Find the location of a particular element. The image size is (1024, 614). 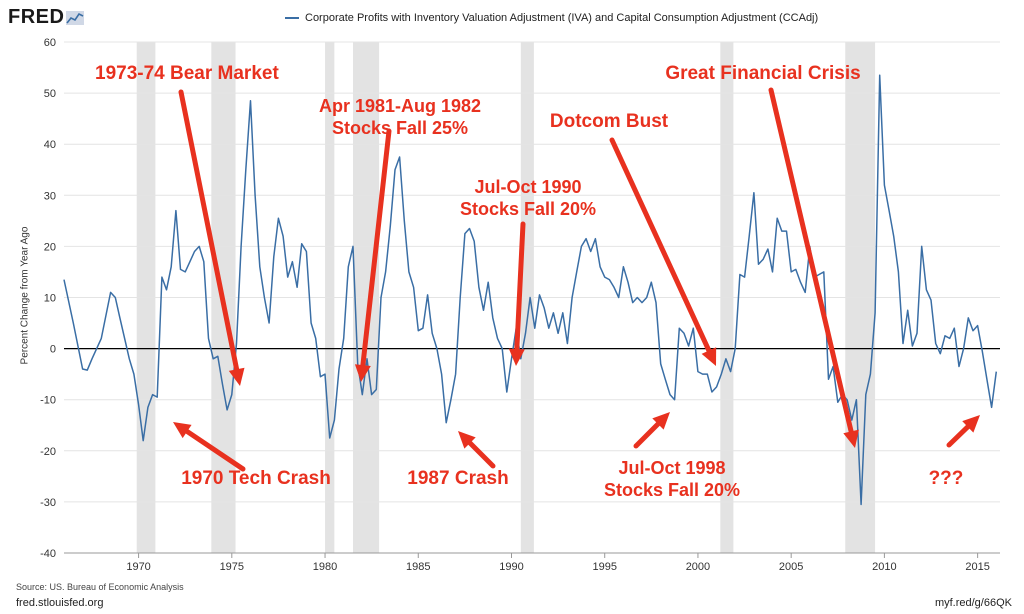

annotation-label: ??? is located at coordinates (946, 478).